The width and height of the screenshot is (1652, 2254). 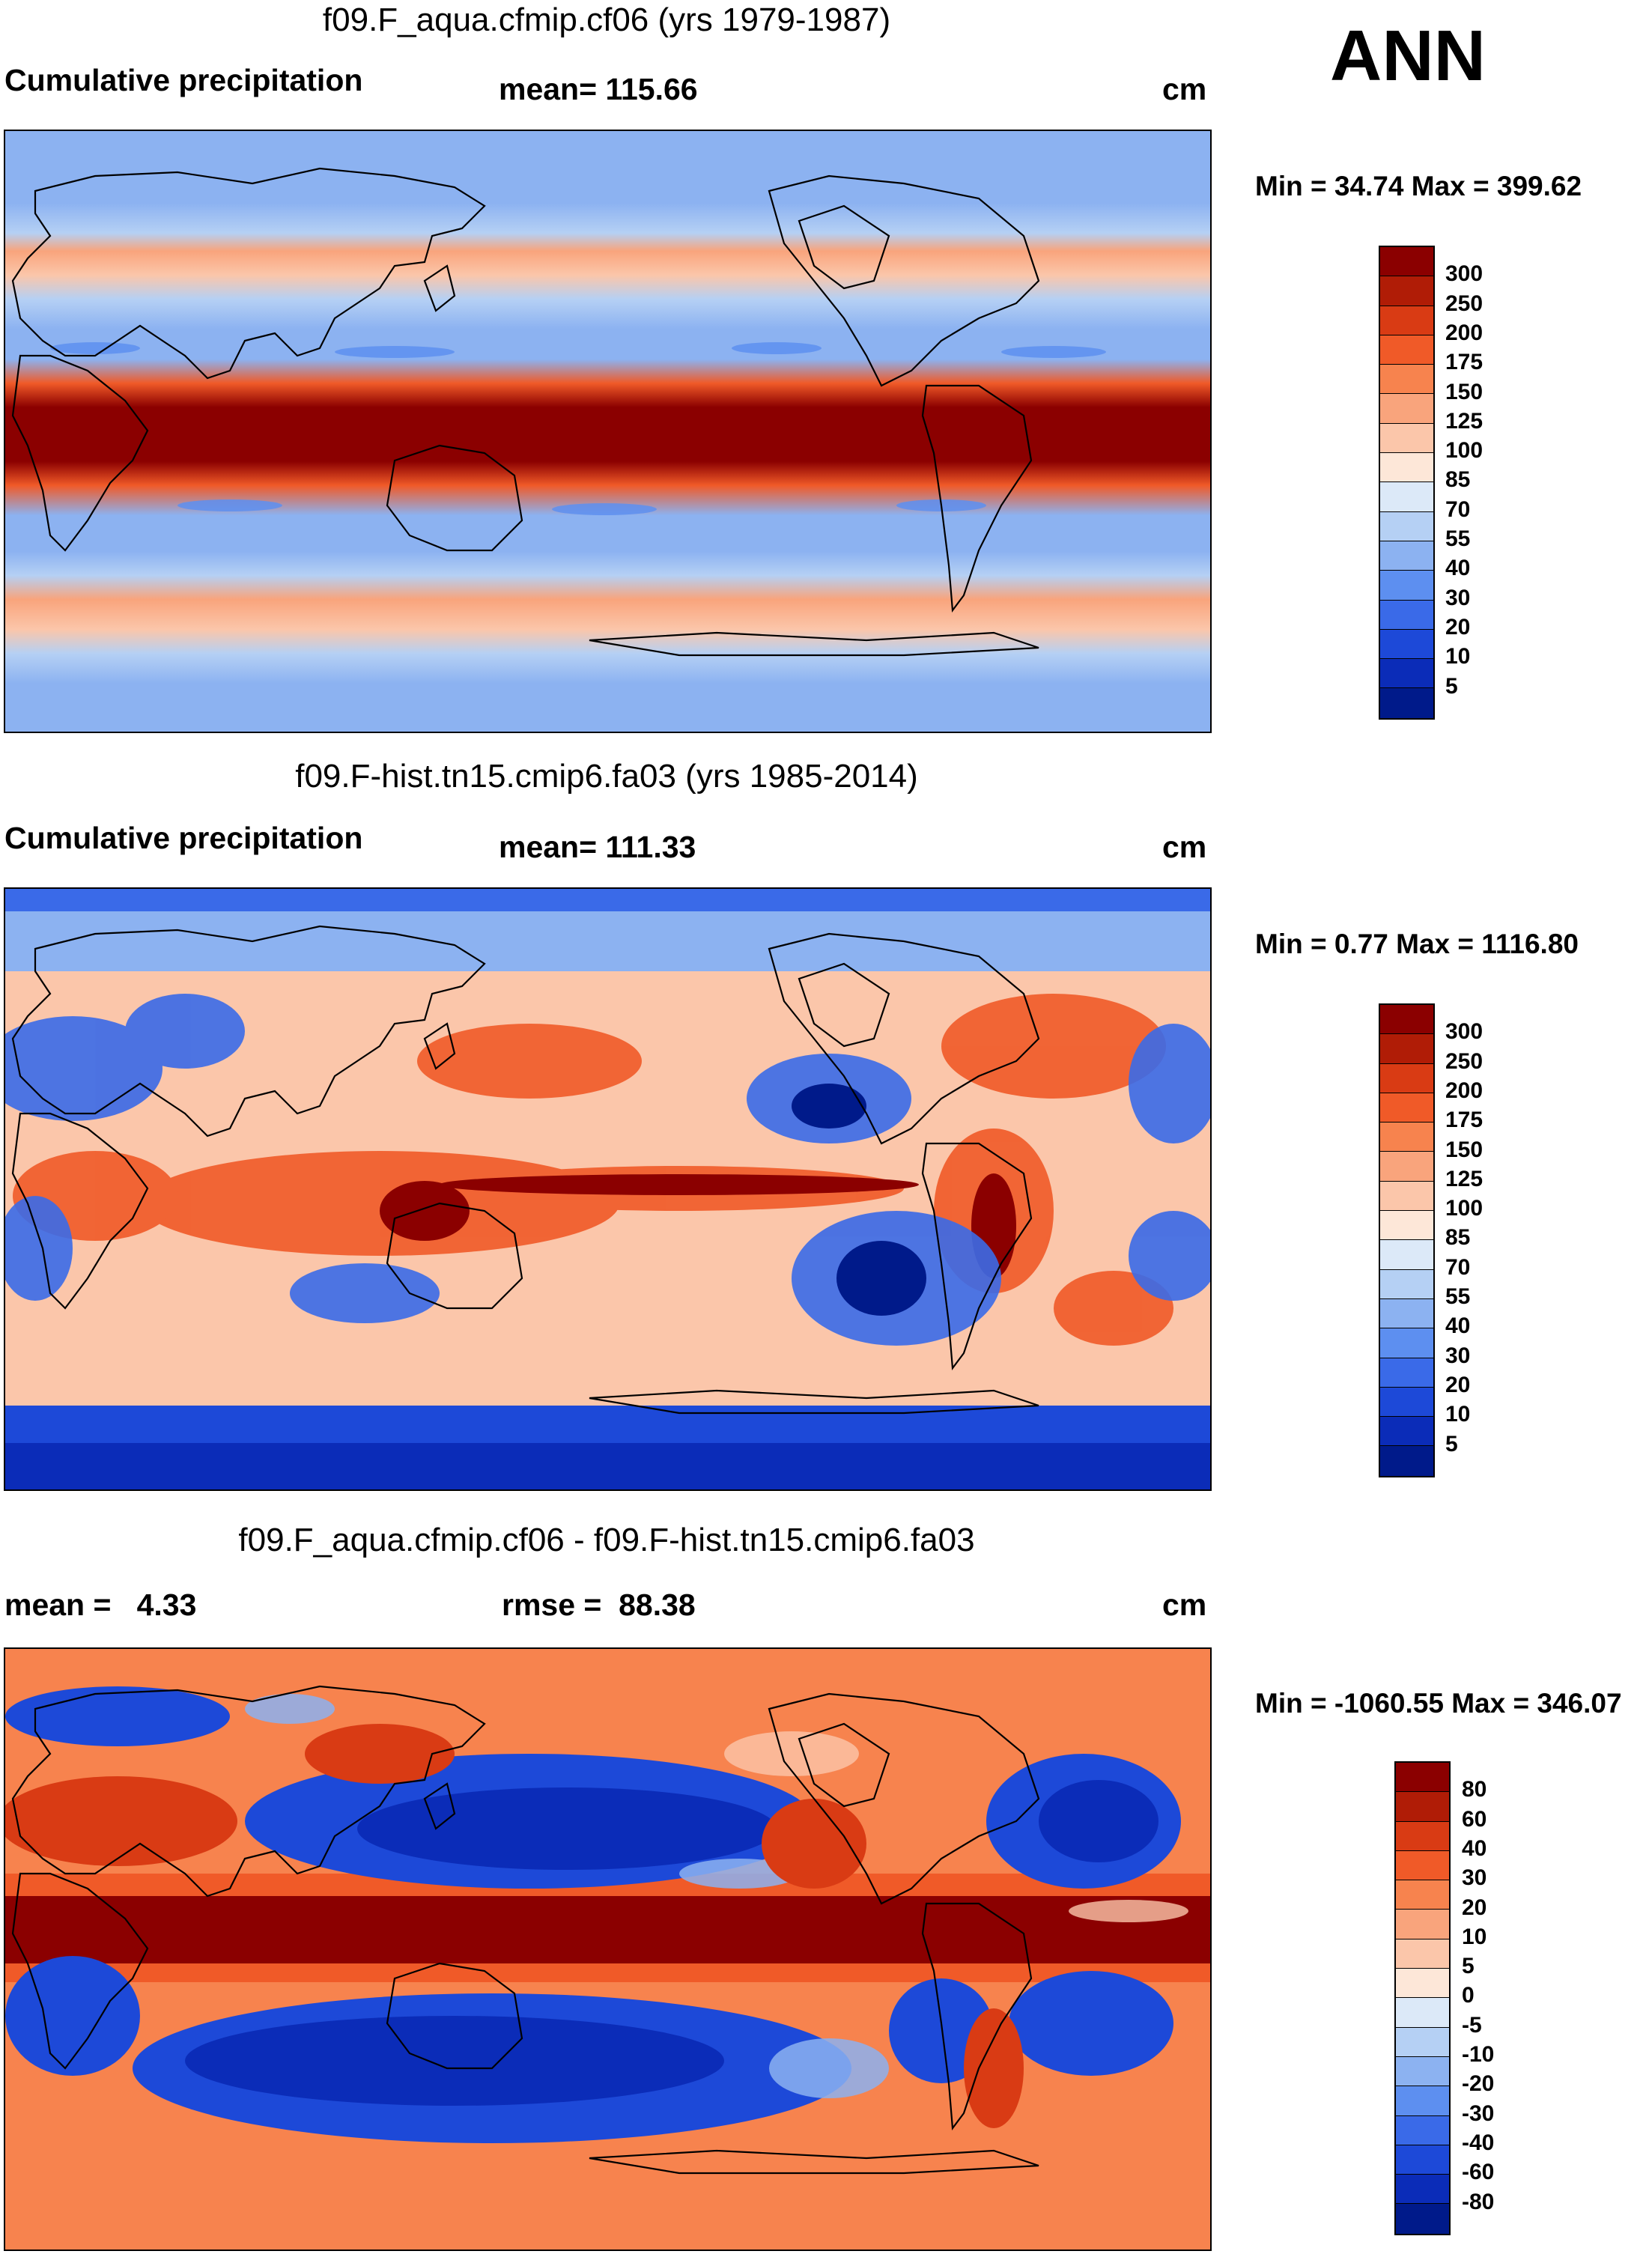 What do you see at coordinates (1464, 421) in the screenshot?
I see `panel-1-colorbar-tick-label: 125` at bounding box center [1464, 421].